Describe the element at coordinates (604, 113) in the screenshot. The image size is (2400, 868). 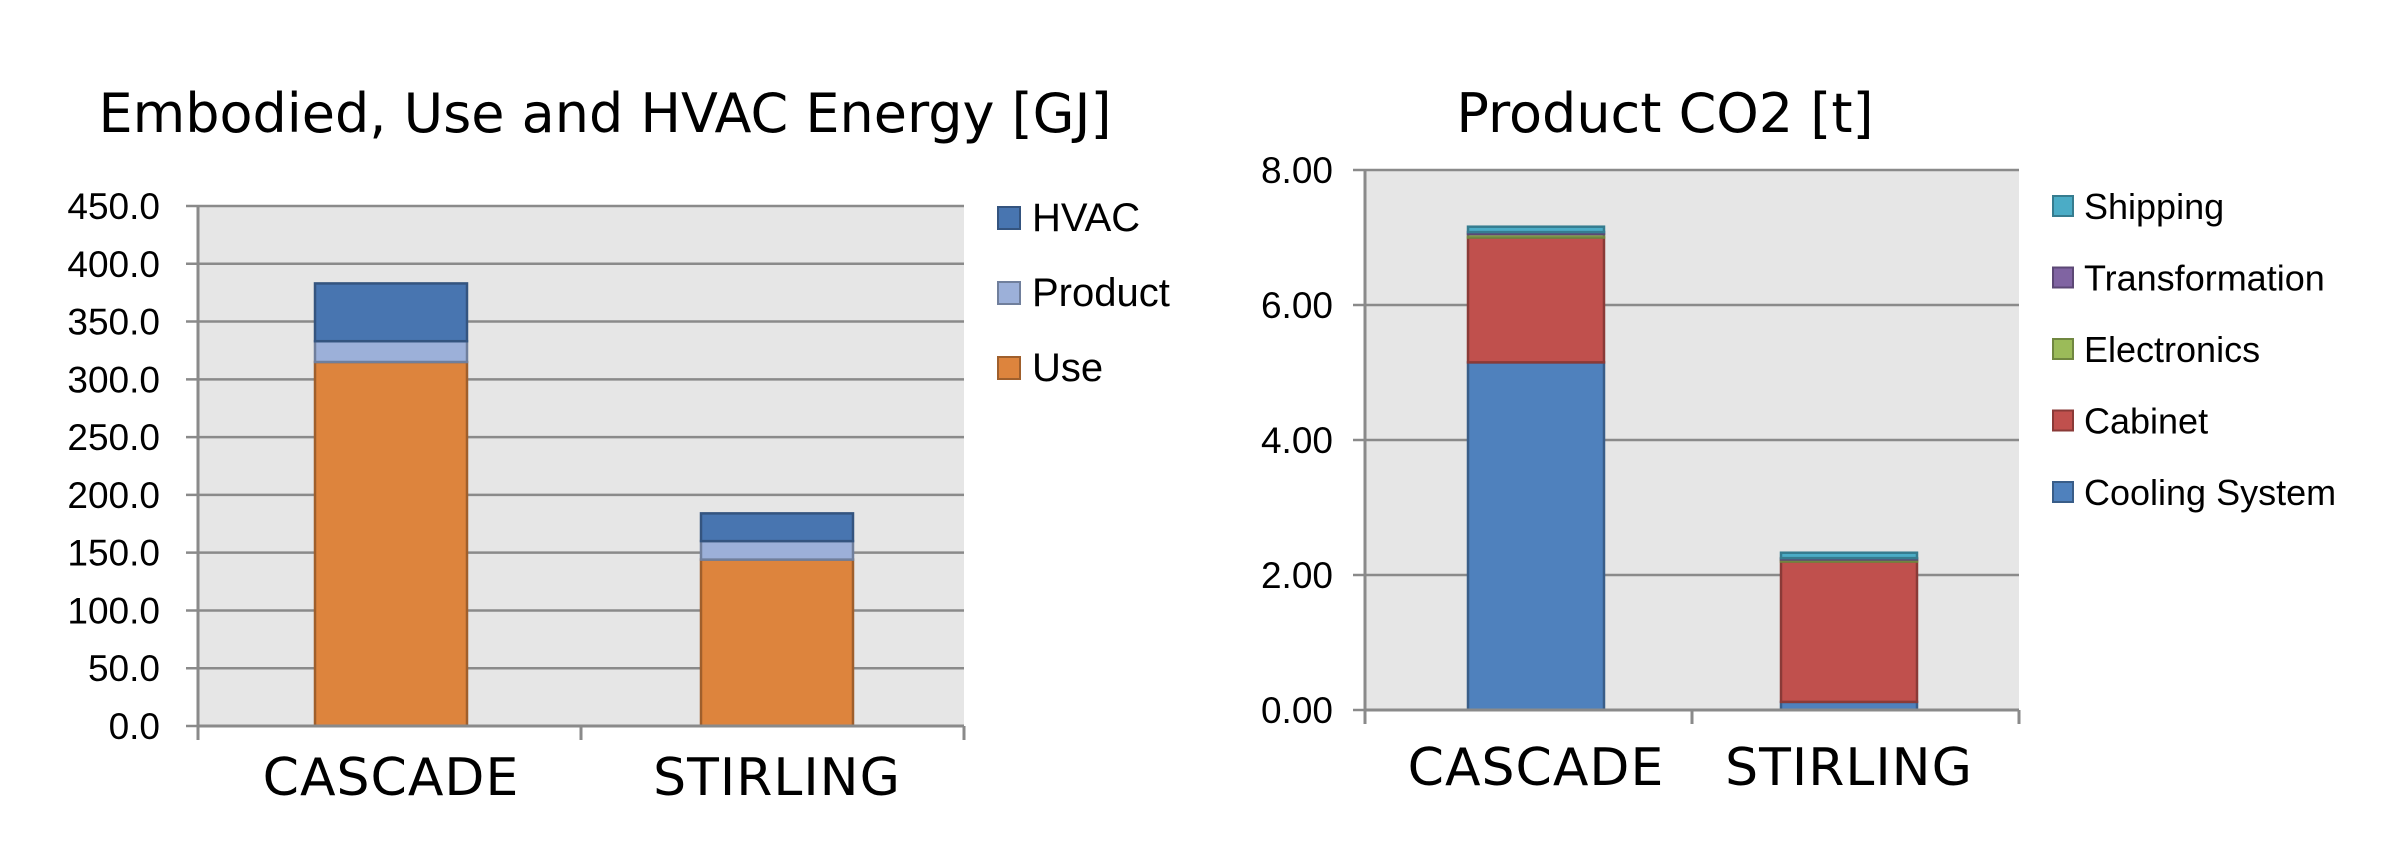
I see `energy-chart-title: Embodied, Use and HVAC Energy [GJ]` at that location.